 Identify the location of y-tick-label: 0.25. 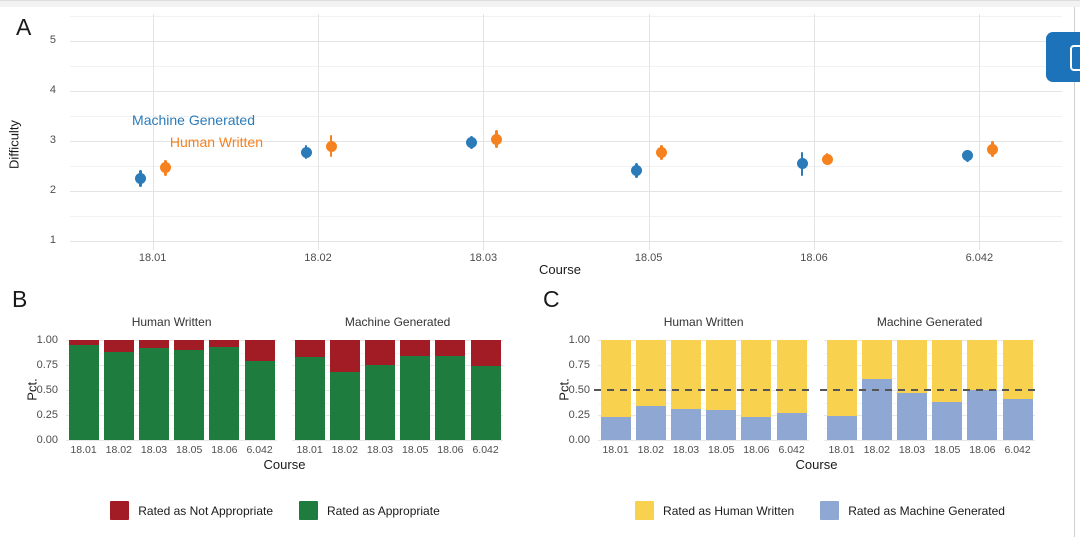
(47, 415).